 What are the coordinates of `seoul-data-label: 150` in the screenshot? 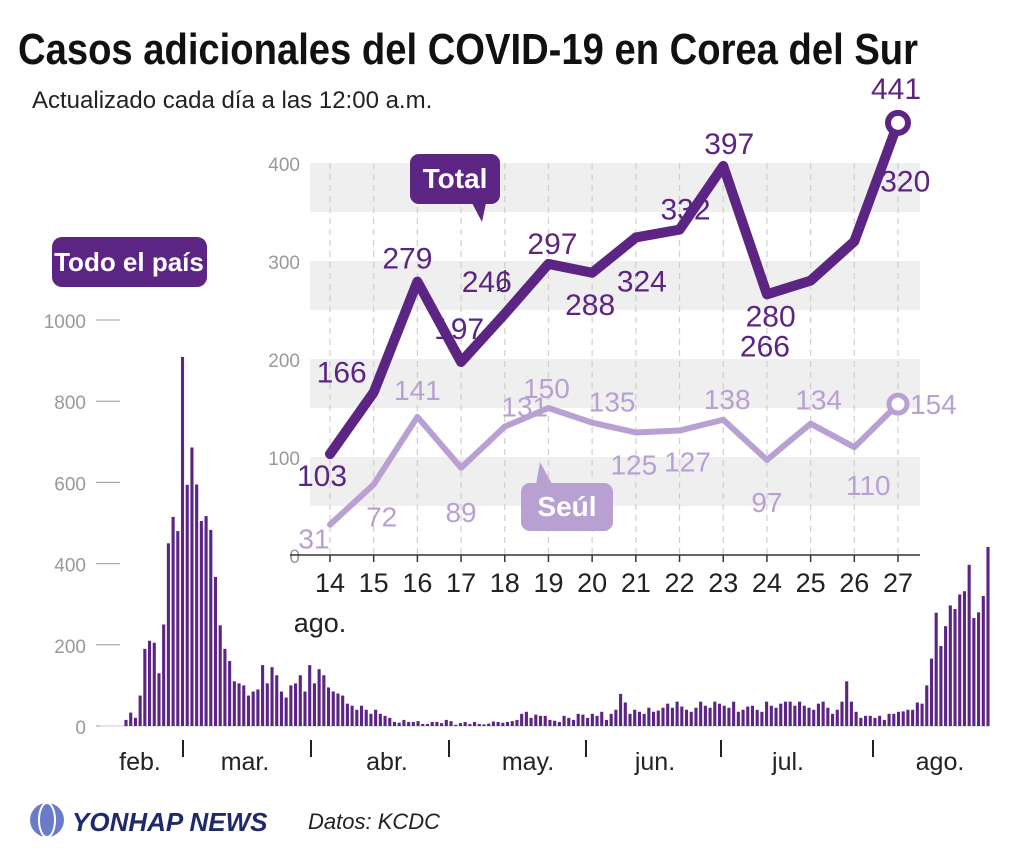 It's located at (546, 388).